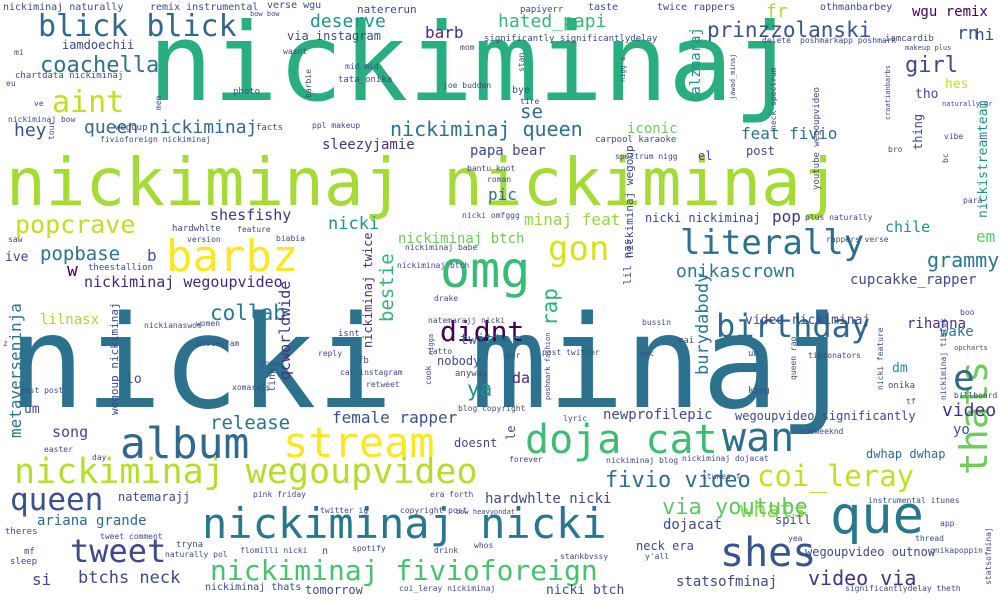  I want to click on word: mf, so click(29, 552).